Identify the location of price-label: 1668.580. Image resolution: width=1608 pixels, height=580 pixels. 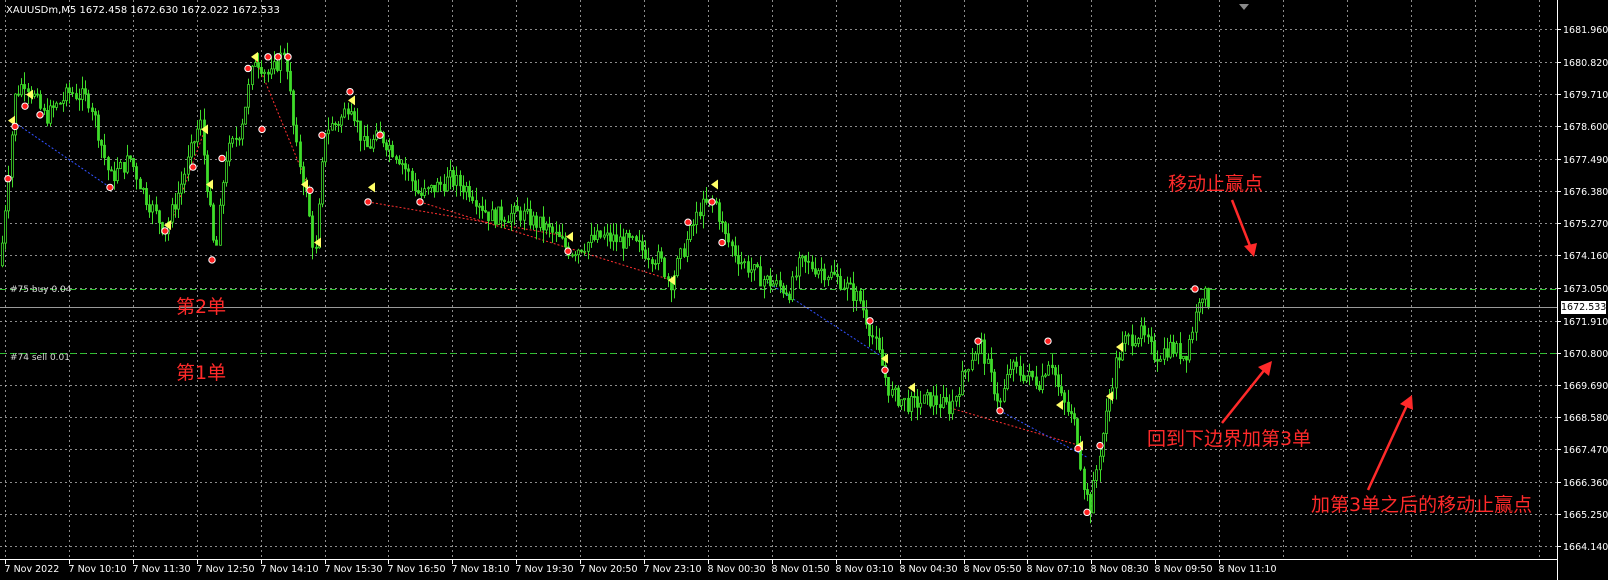
(1585, 418).